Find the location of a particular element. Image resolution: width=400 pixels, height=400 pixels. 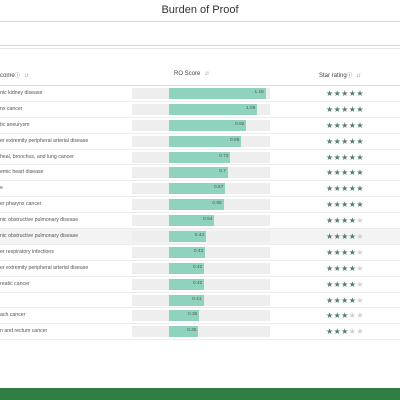

star-header-label: Star rating is located at coordinates (333, 76).